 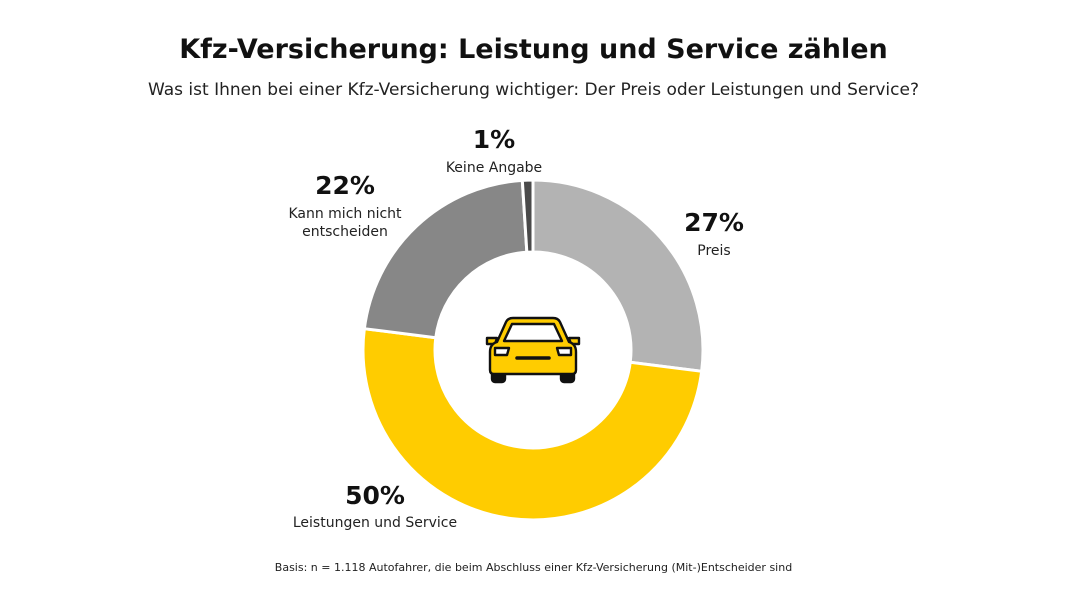 What do you see at coordinates (532, 424) in the screenshot?
I see `slice-leistungen` at bounding box center [532, 424].